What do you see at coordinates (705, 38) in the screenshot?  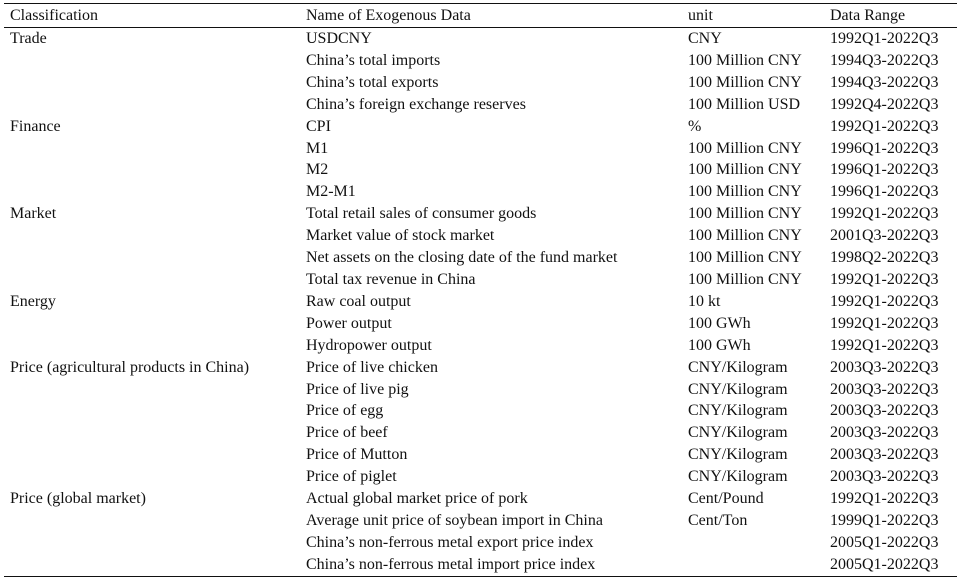 I see `unit-cell: CNY` at bounding box center [705, 38].